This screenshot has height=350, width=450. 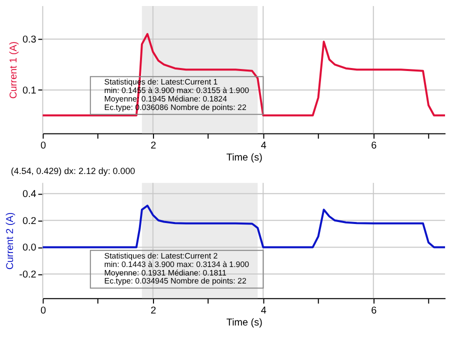 What do you see at coordinates (244, 226) in the screenshot?
I see `line-series` at bounding box center [244, 226].